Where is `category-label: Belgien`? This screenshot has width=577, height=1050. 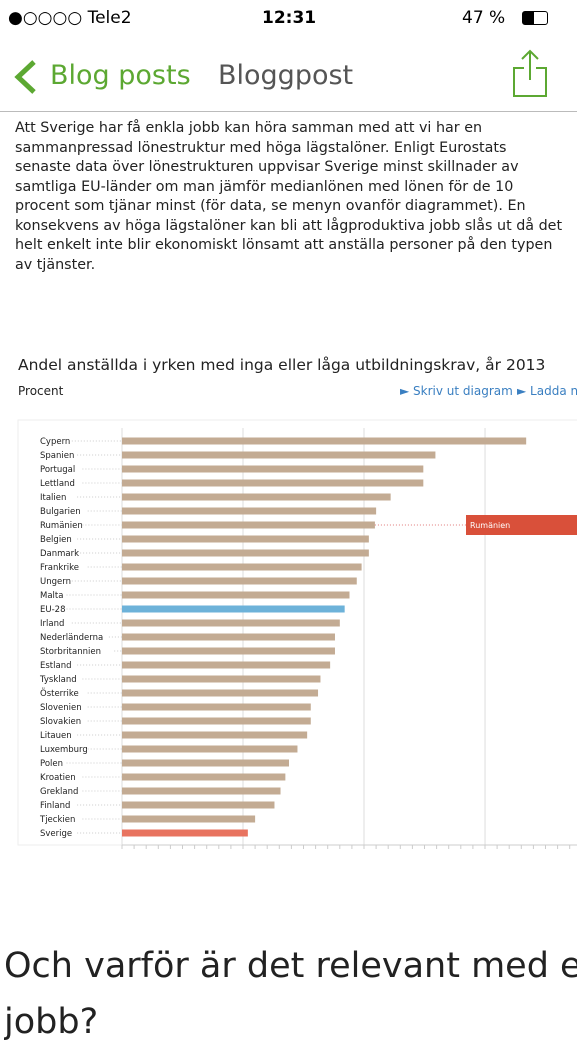 category-label: Belgien is located at coordinates (56, 540).